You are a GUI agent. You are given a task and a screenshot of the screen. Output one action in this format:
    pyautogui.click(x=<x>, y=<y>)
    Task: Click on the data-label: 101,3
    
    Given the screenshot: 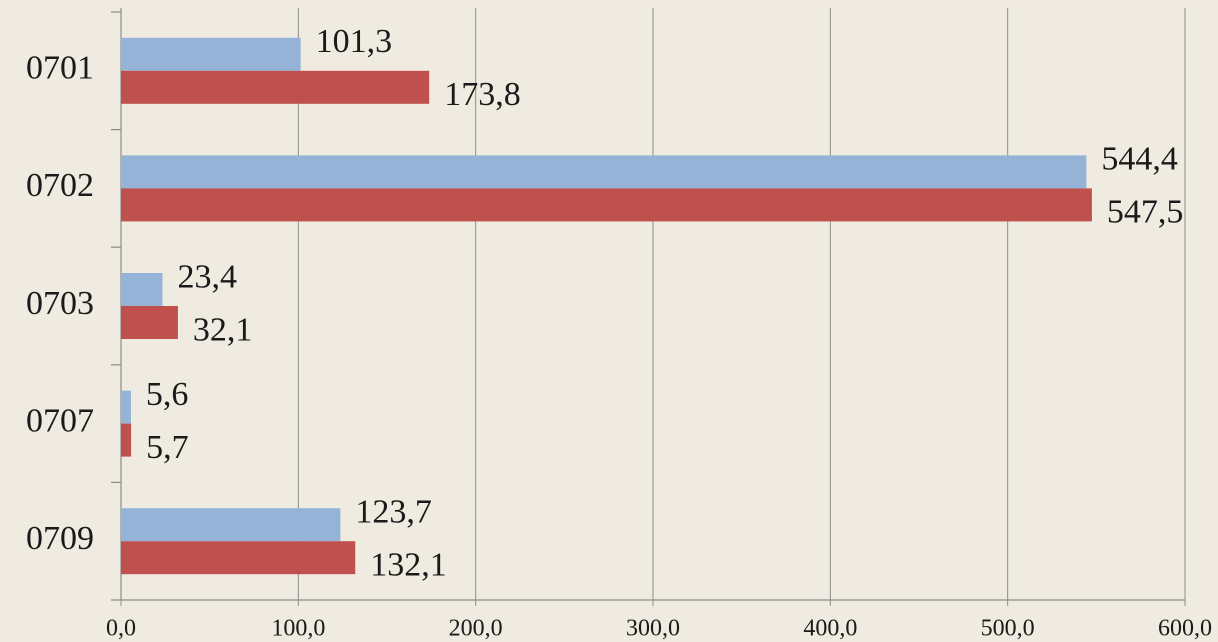 What is the action you would take?
    pyautogui.click(x=354, y=41)
    